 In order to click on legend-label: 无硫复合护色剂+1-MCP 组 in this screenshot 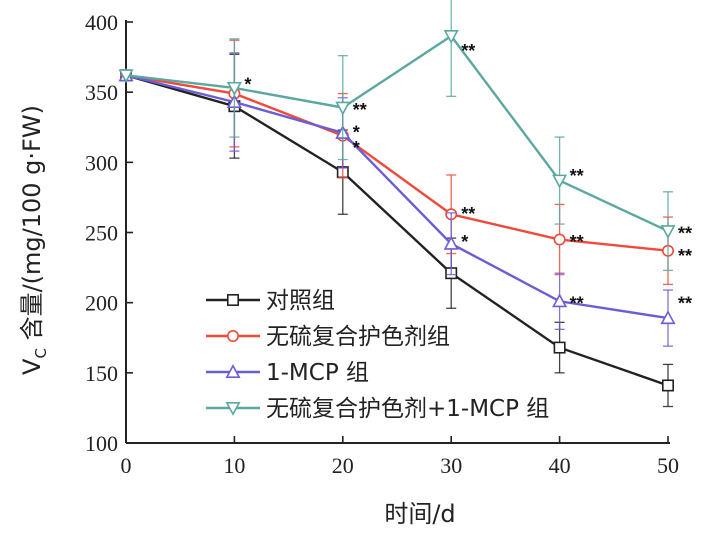, I will do `click(407, 409)`.